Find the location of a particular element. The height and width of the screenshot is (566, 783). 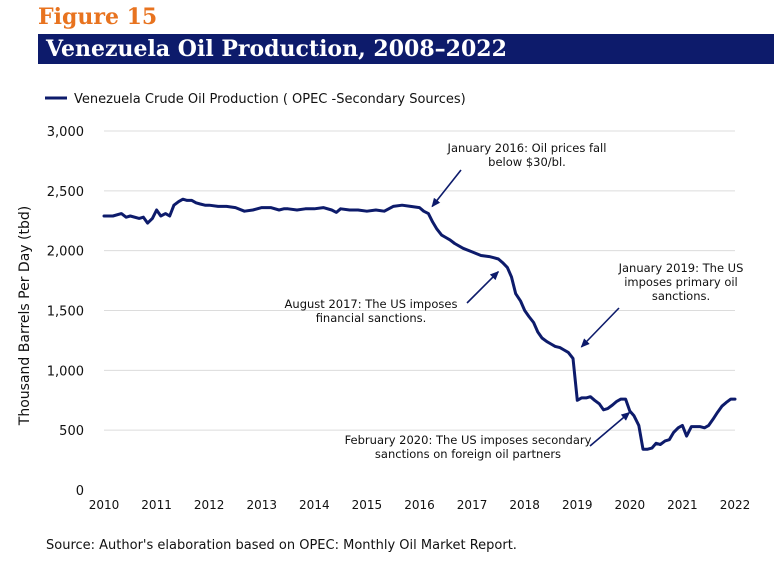

x-tick-label: 2012 is located at coordinates (209, 505).